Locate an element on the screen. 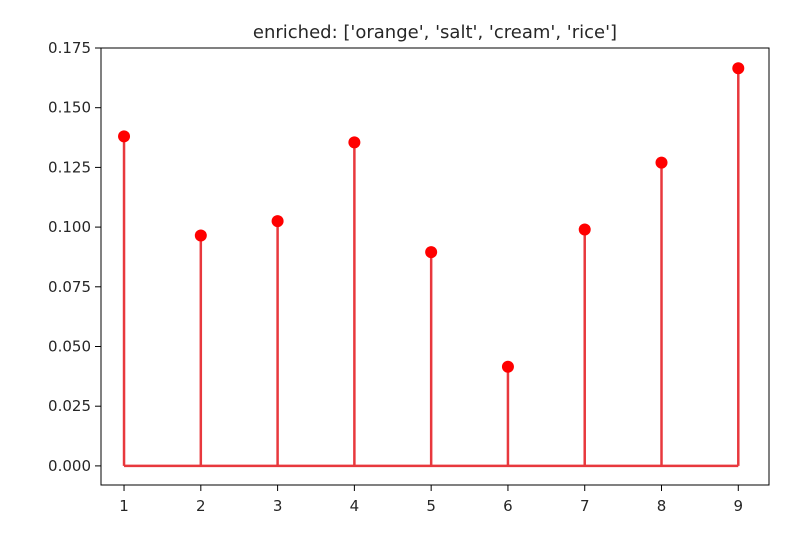  x-axis: 1 2 3 4 5 6 7 8 9 is located at coordinates (431, 500).